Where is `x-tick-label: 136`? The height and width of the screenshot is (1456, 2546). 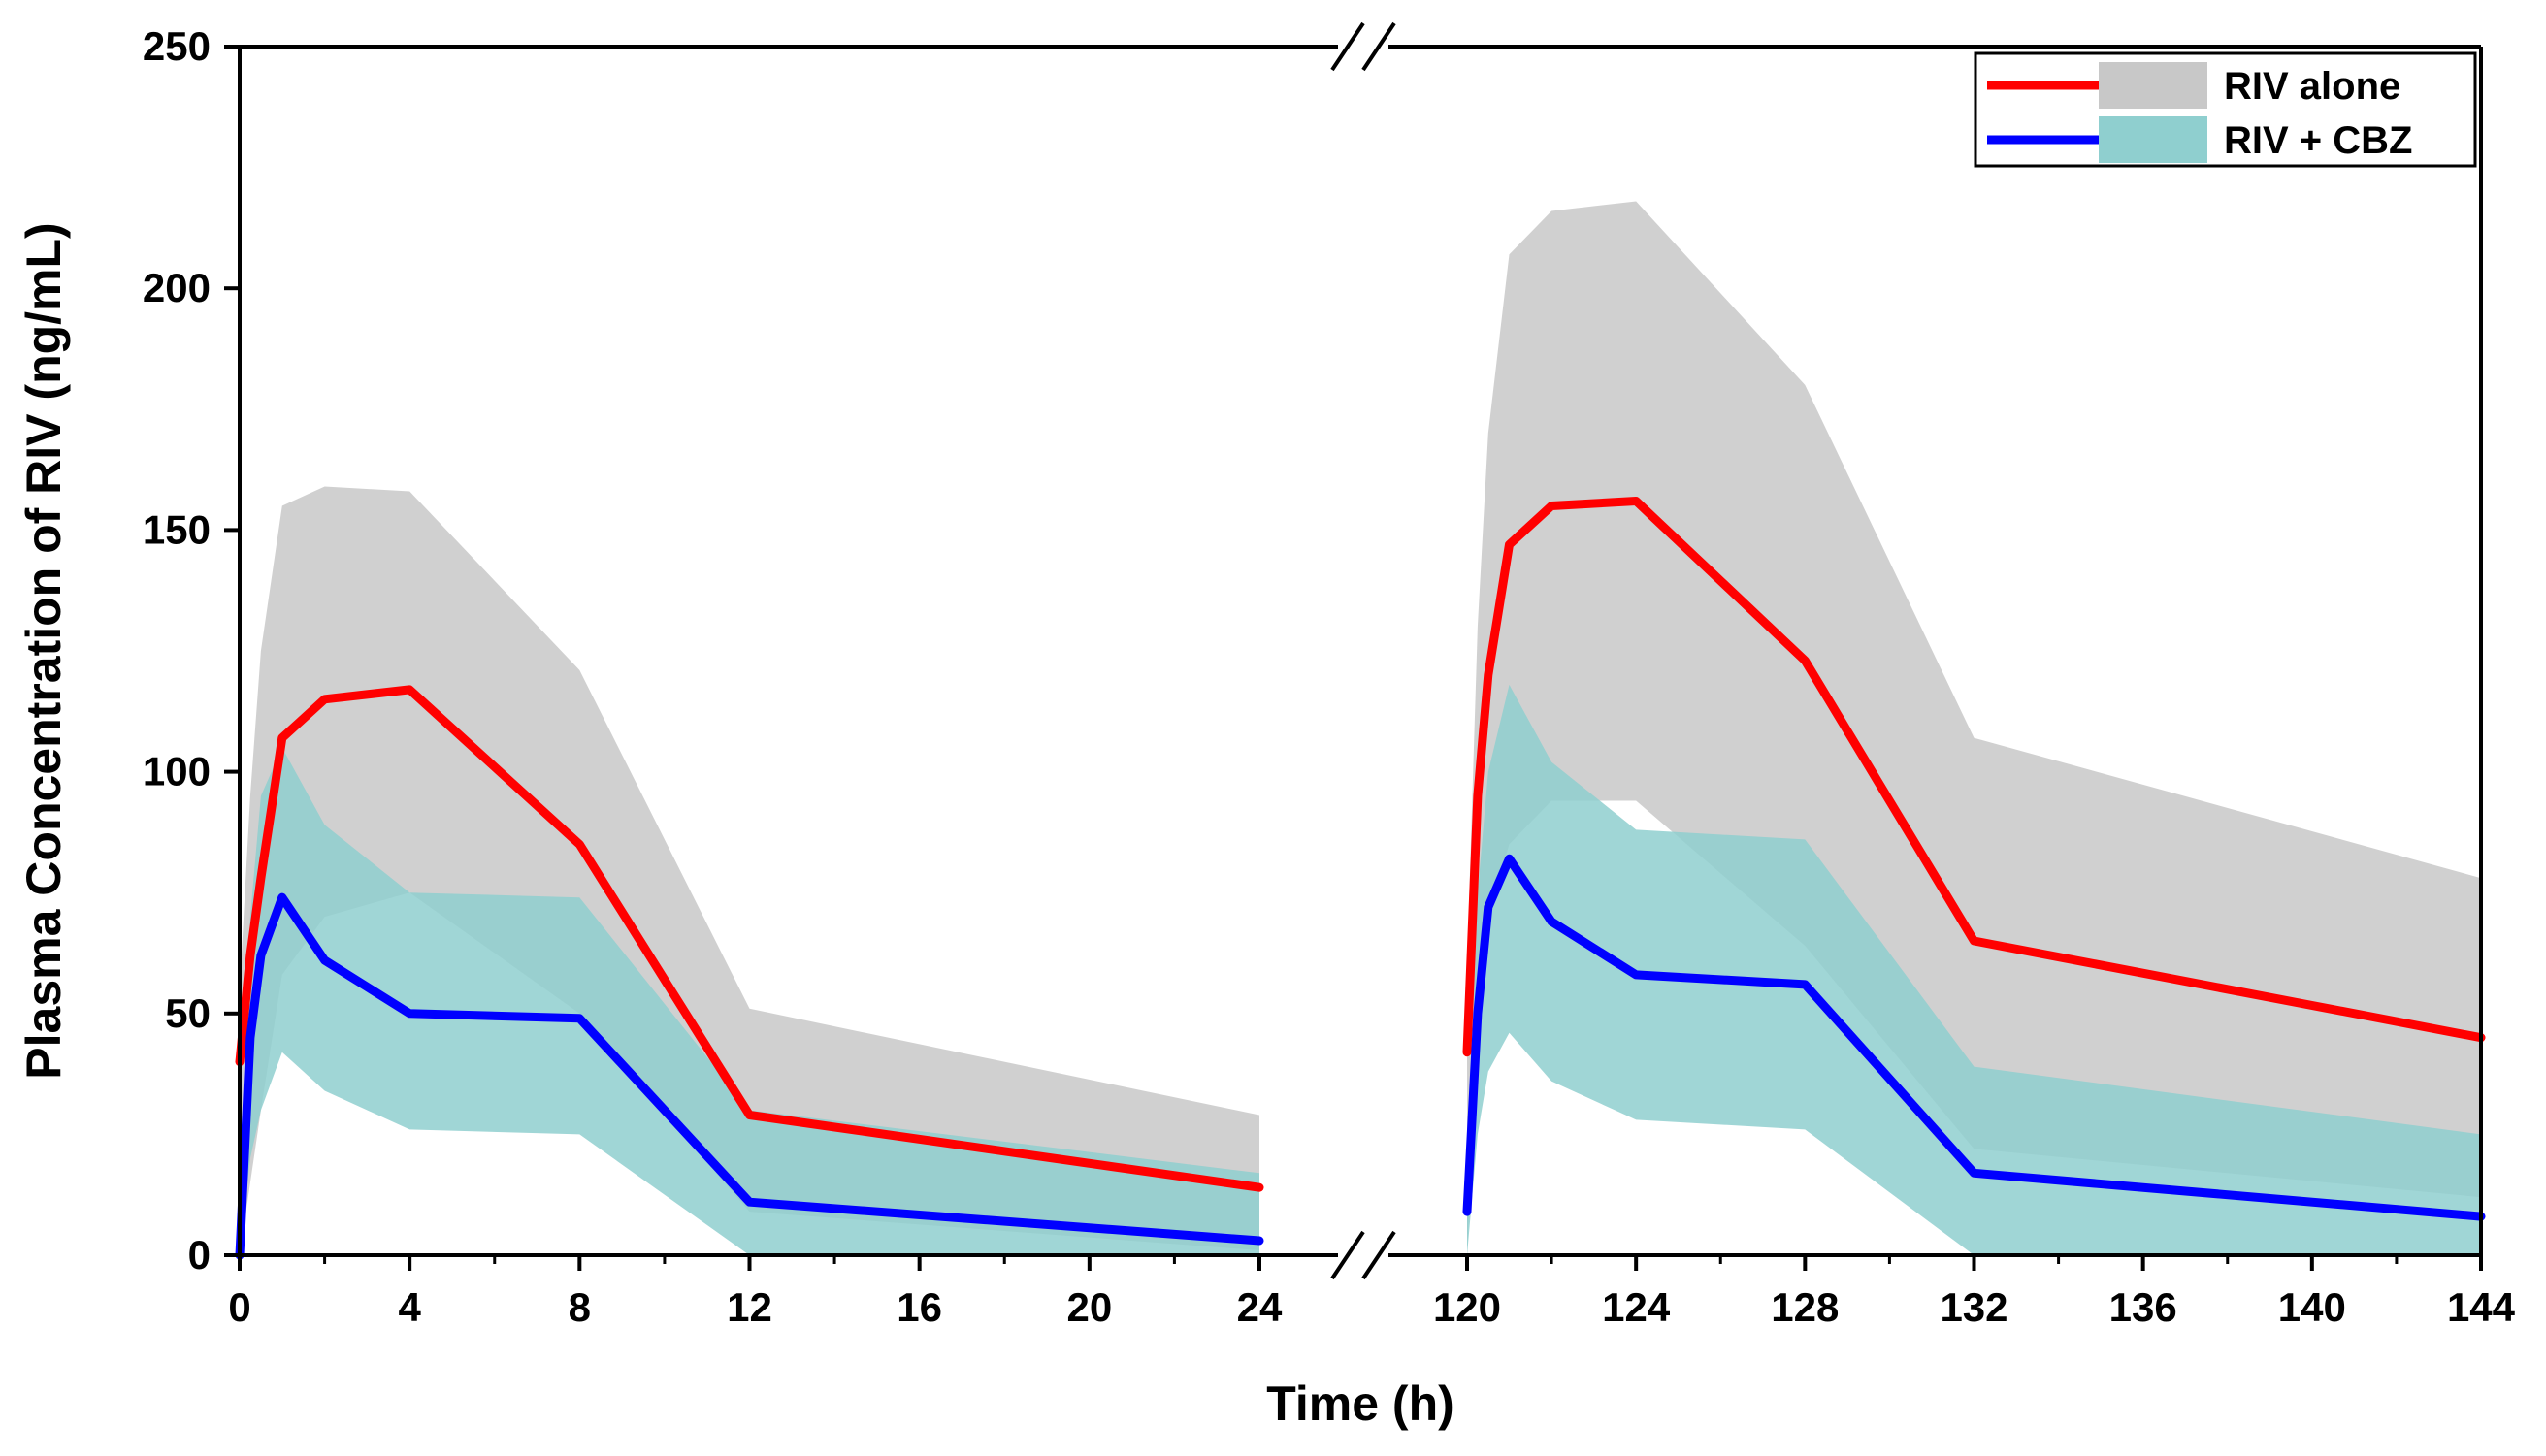 x-tick-label: 136 is located at coordinates (2143, 1307).